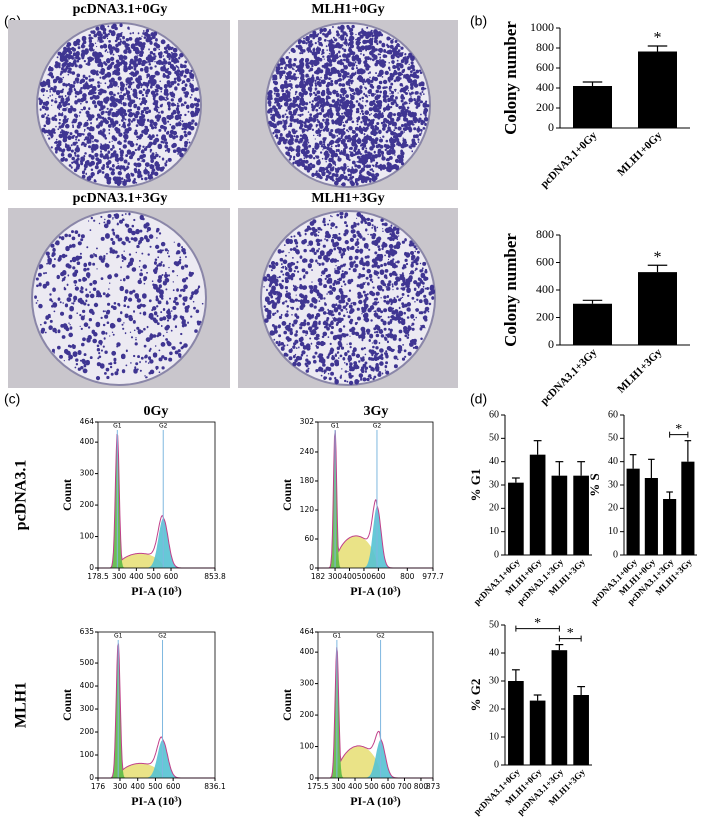 The image size is (701, 836). Describe the element at coordinates (542, 27) in the screenshot. I see `y-tick-label: 1000` at that location.